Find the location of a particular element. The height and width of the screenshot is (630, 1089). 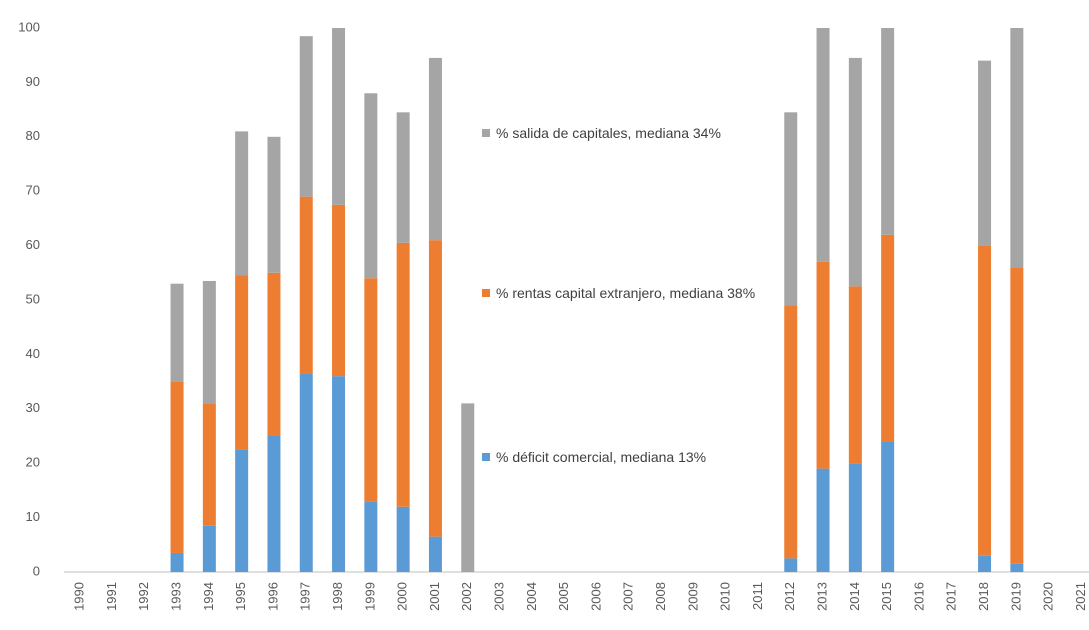

y-tick-label: 0 is located at coordinates (36, 570).